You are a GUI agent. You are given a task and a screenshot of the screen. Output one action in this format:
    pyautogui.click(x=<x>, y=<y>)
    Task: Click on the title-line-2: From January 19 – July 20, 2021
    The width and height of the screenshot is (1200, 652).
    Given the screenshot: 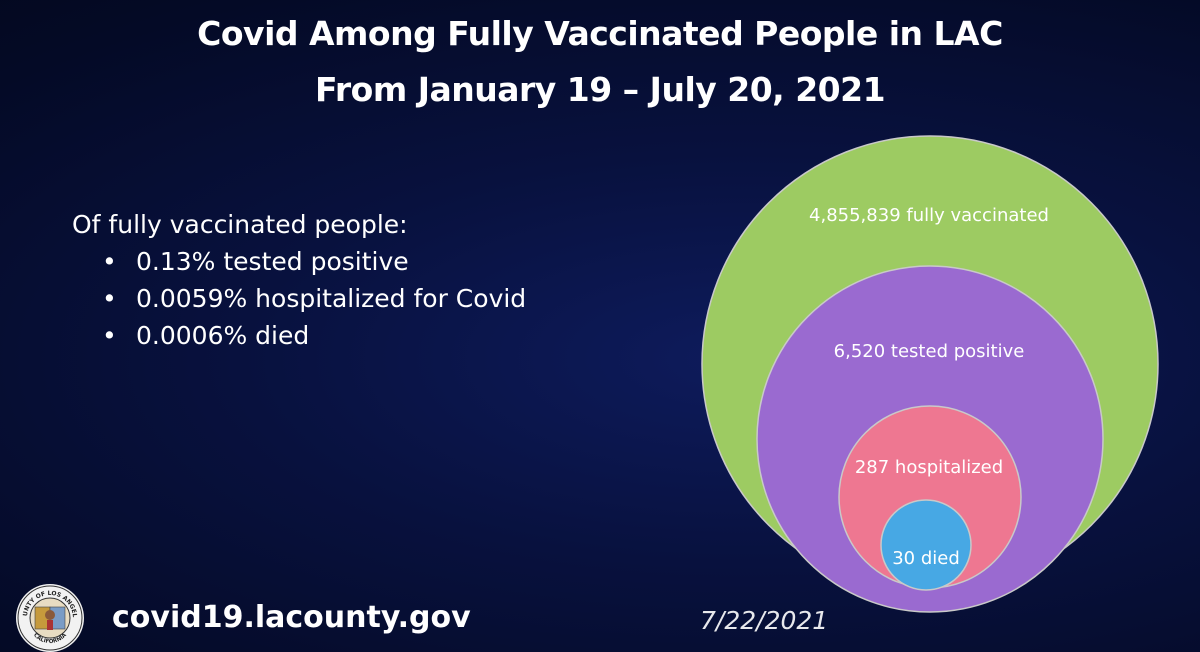 What is the action you would take?
    pyautogui.click(x=600, y=89)
    